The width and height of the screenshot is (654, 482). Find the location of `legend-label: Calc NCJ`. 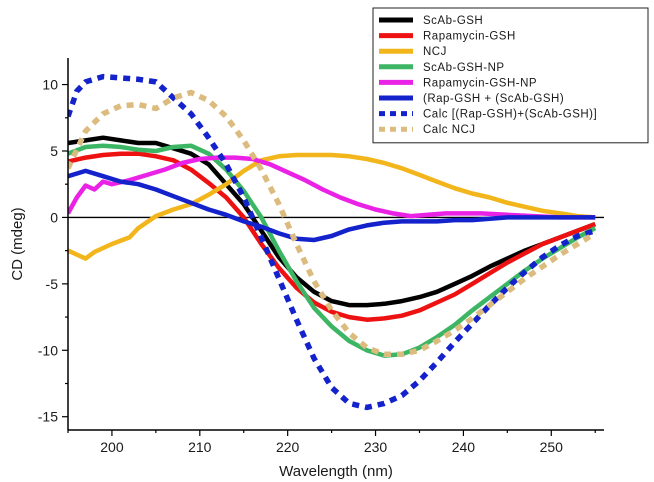

legend-label: Calc NCJ is located at coordinates (449, 130).